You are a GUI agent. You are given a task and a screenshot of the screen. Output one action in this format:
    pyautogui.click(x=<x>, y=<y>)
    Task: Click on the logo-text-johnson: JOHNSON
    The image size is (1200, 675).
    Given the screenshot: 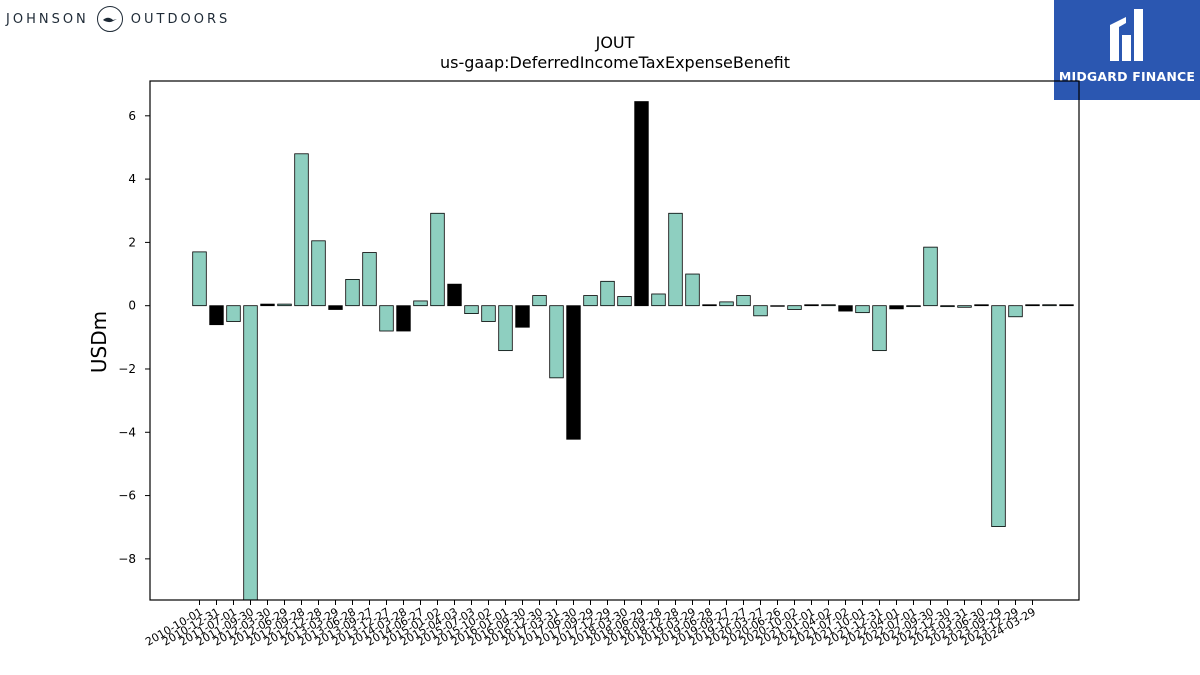 What is the action you would take?
    pyautogui.click(x=47, y=19)
    